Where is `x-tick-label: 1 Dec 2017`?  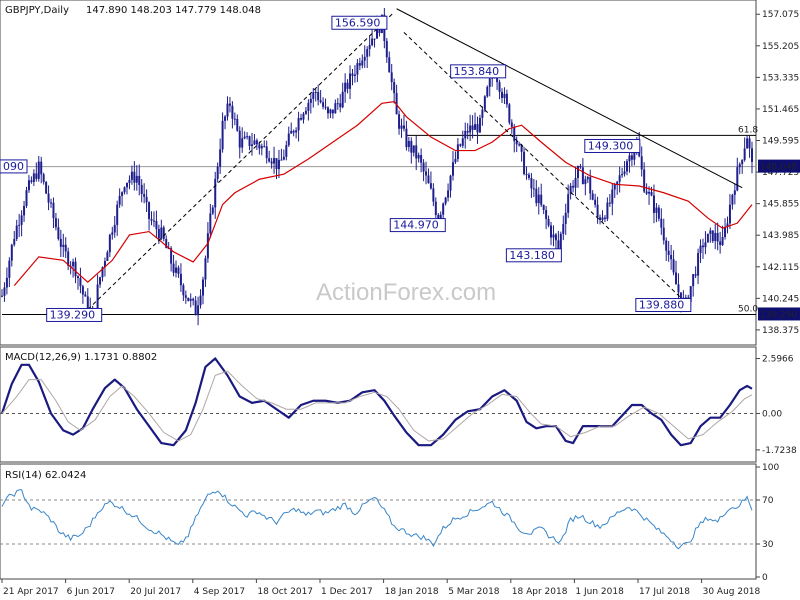
x-tick-label: 1 Dec 2017 is located at coordinates (347, 592).